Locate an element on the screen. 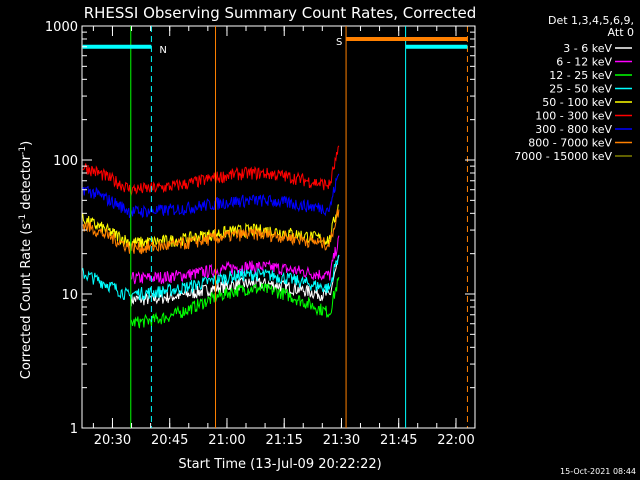  y-axis-label-main: Corrected Count Rate (s is located at coordinates (26, 301).